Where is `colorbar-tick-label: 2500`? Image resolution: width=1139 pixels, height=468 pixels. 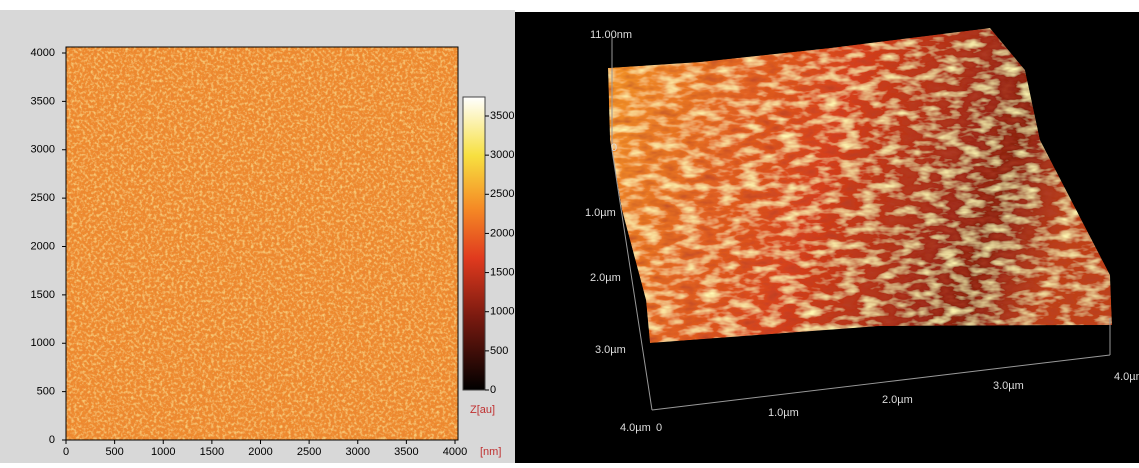
colorbar-tick-label: 2500 is located at coordinates (502, 194).